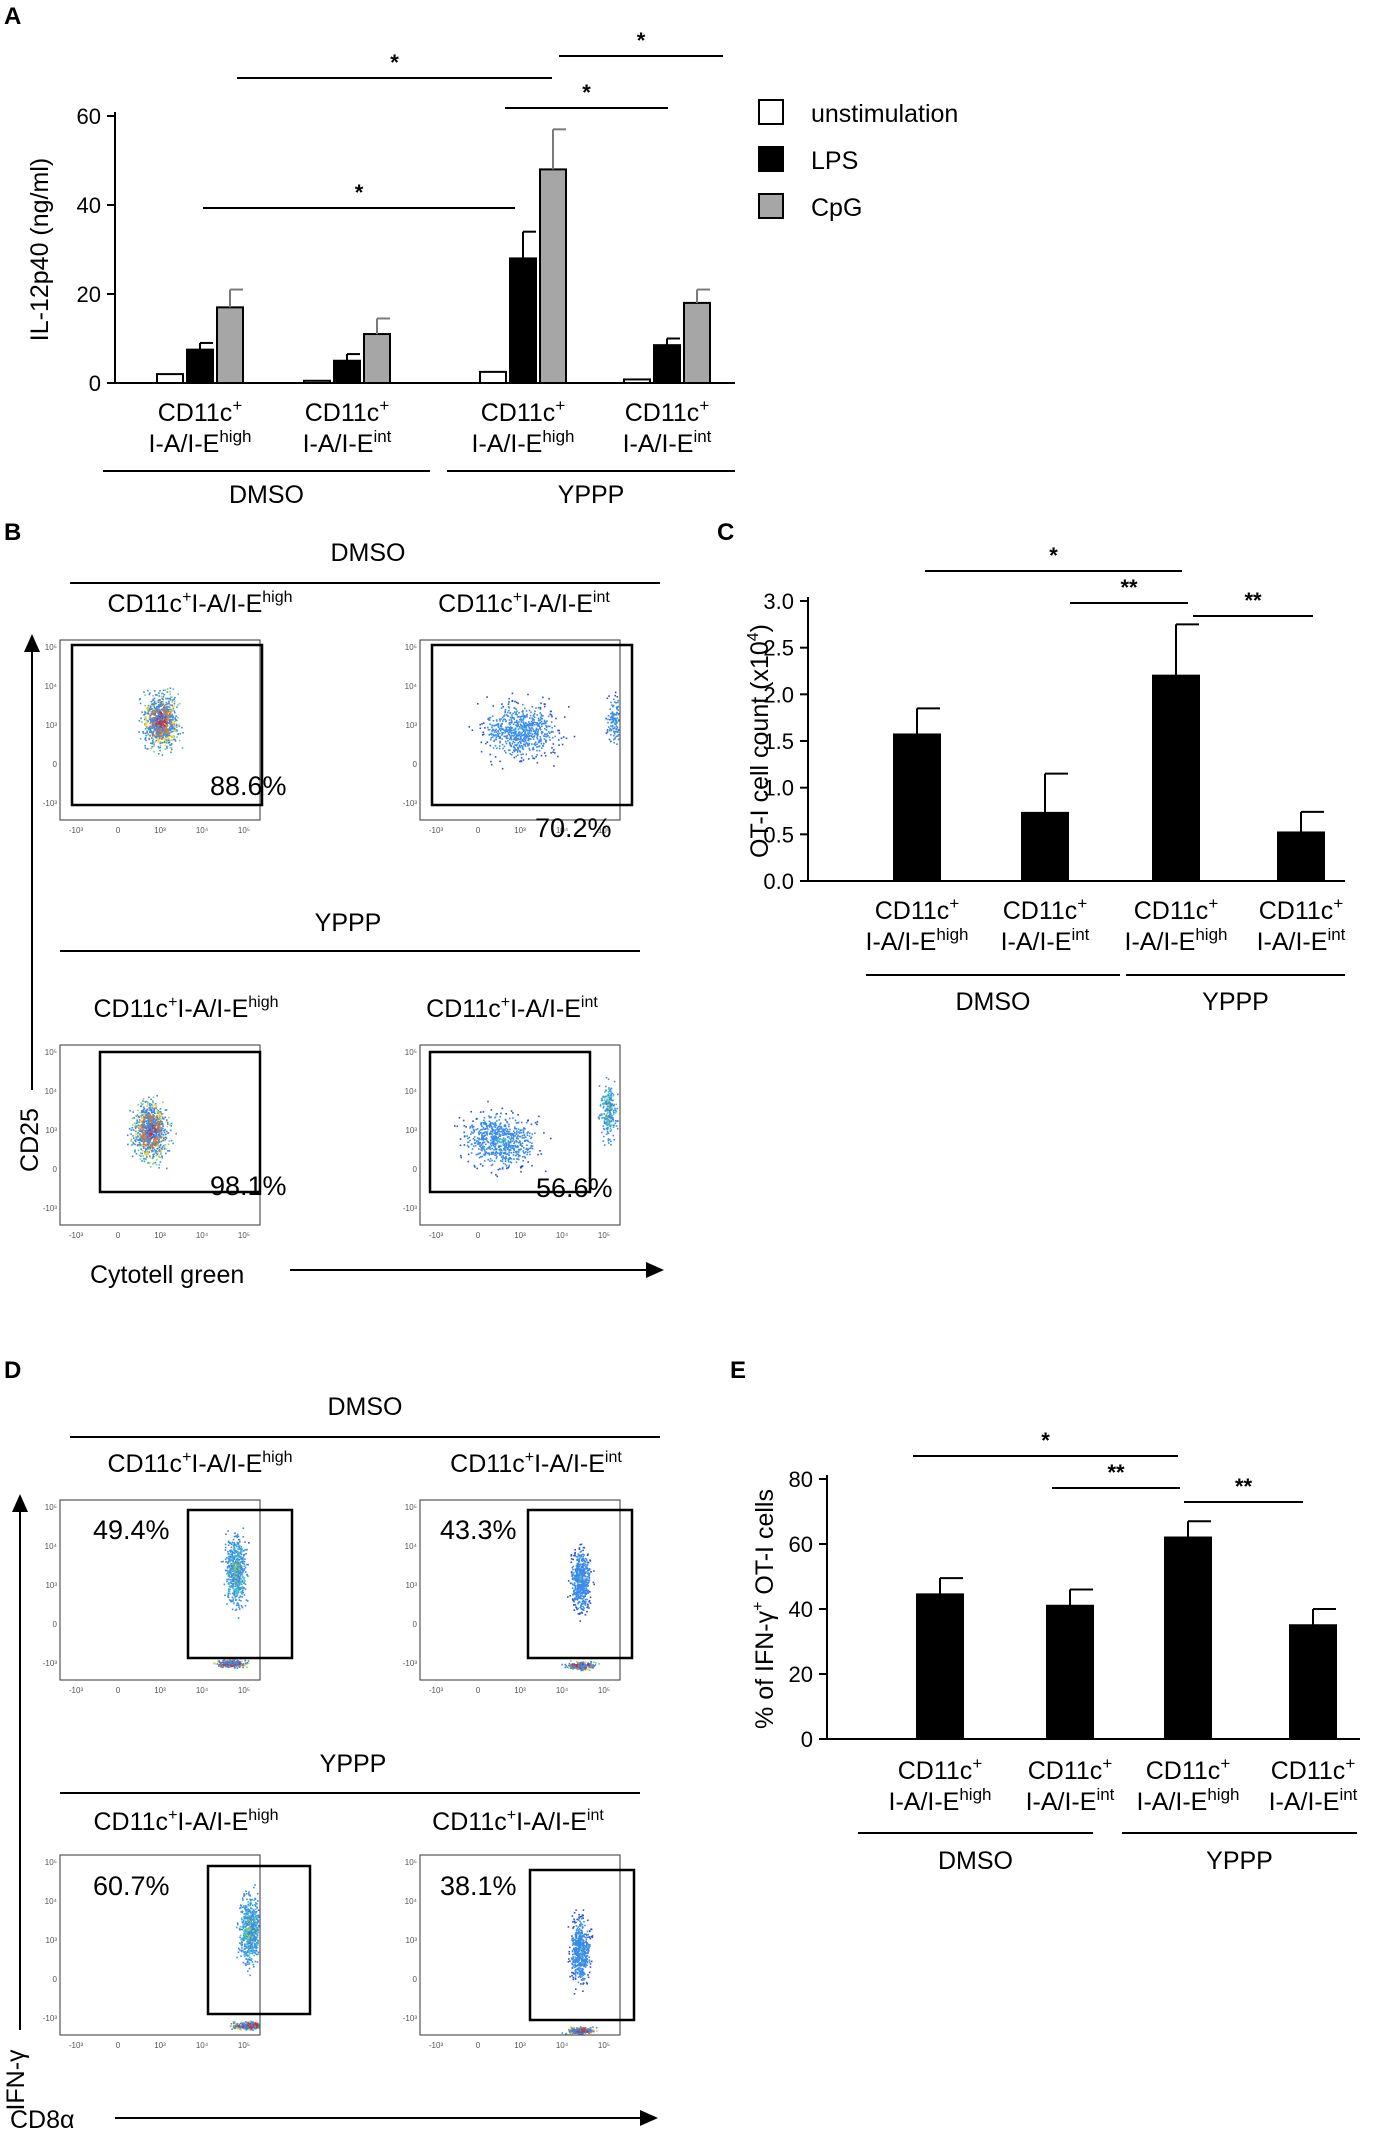  What do you see at coordinates (637, 381) in the screenshot?
I see `bar-unstimulation` at bounding box center [637, 381].